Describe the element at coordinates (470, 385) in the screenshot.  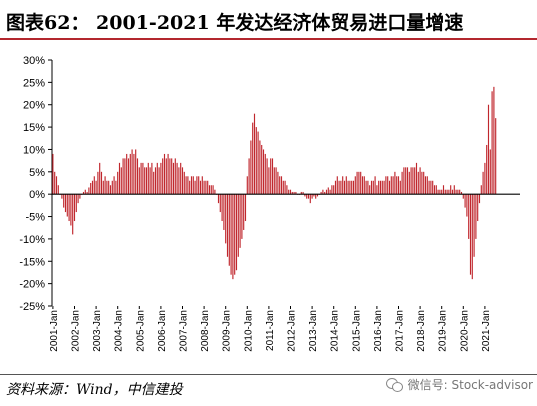
I see `watermark-text: 微信号: Stock-advisor` at that location.